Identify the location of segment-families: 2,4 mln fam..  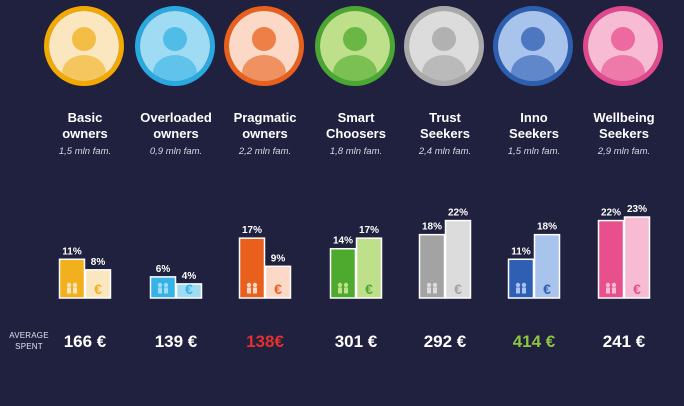
(445, 151).